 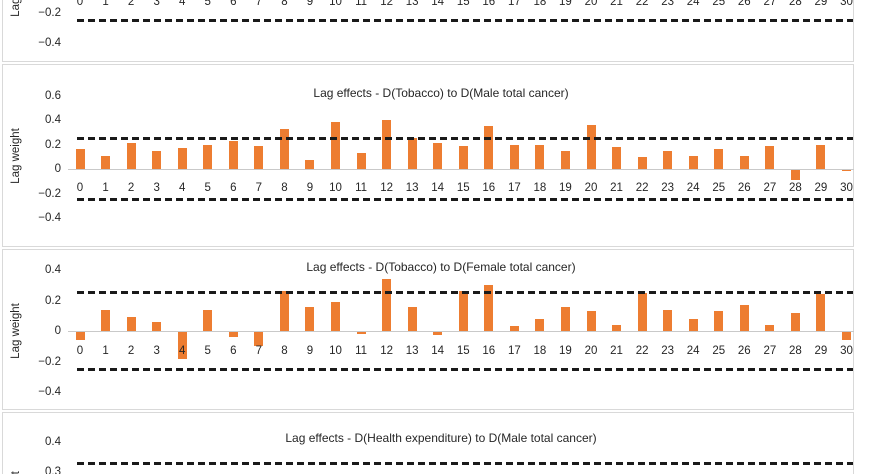 What do you see at coordinates (259, 188) in the screenshot?
I see `x-tick-7: 7` at bounding box center [259, 188].